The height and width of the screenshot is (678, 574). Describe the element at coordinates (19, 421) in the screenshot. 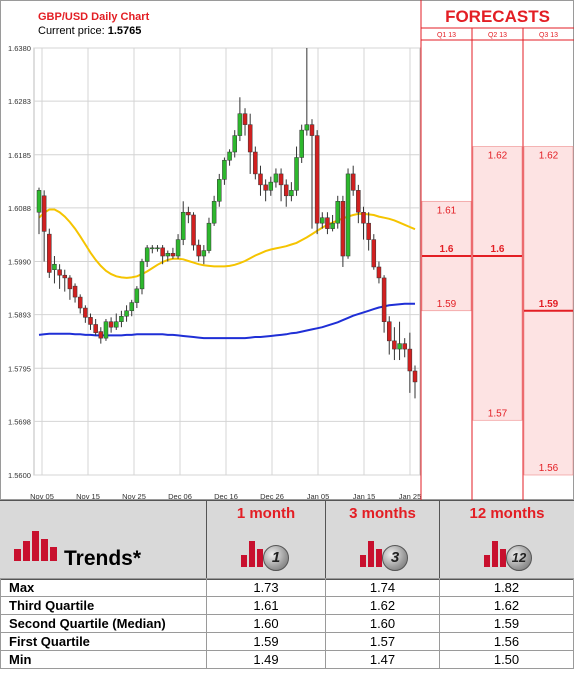

I see `y-tick-label: 1.5698` at that location.